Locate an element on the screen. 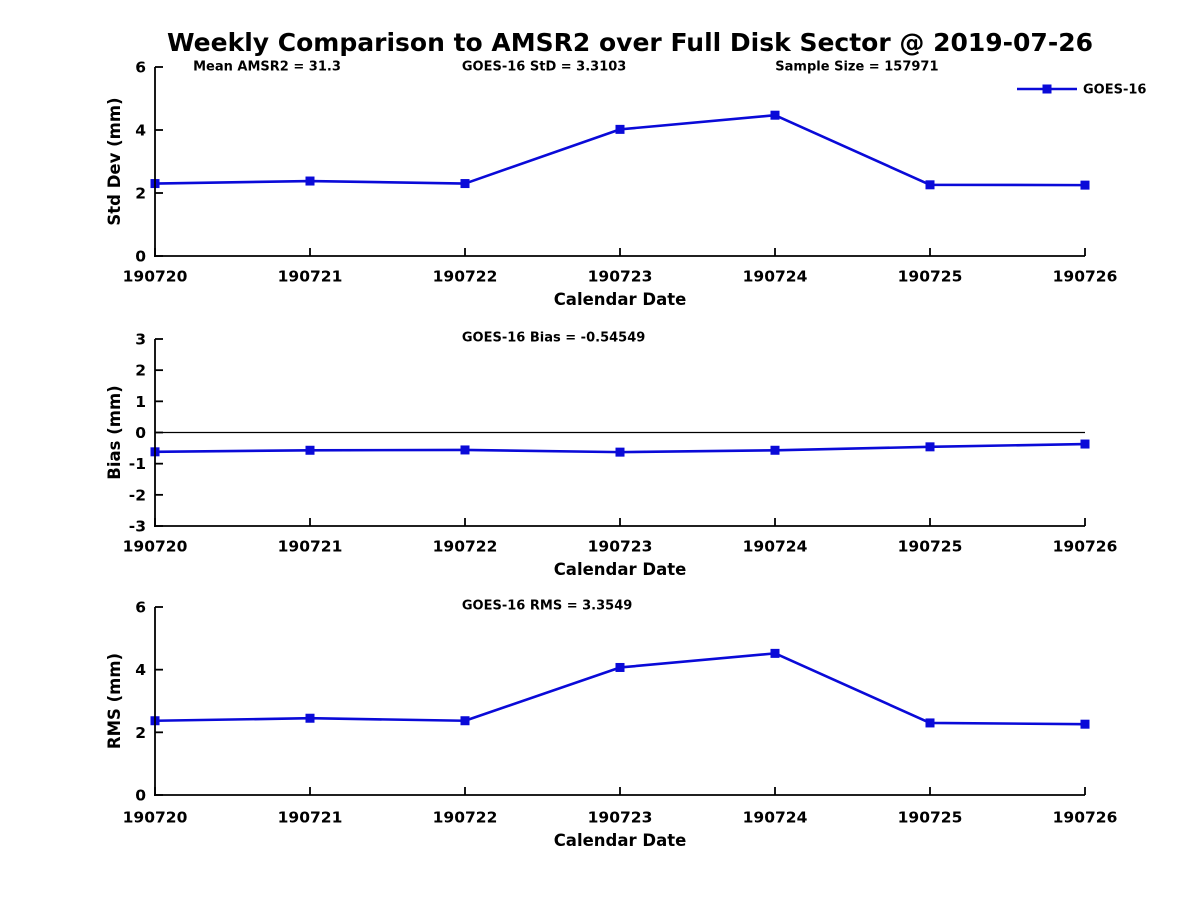  annotation: Mean AMSR2 = 31.3 is located at coordinates (267, 67).